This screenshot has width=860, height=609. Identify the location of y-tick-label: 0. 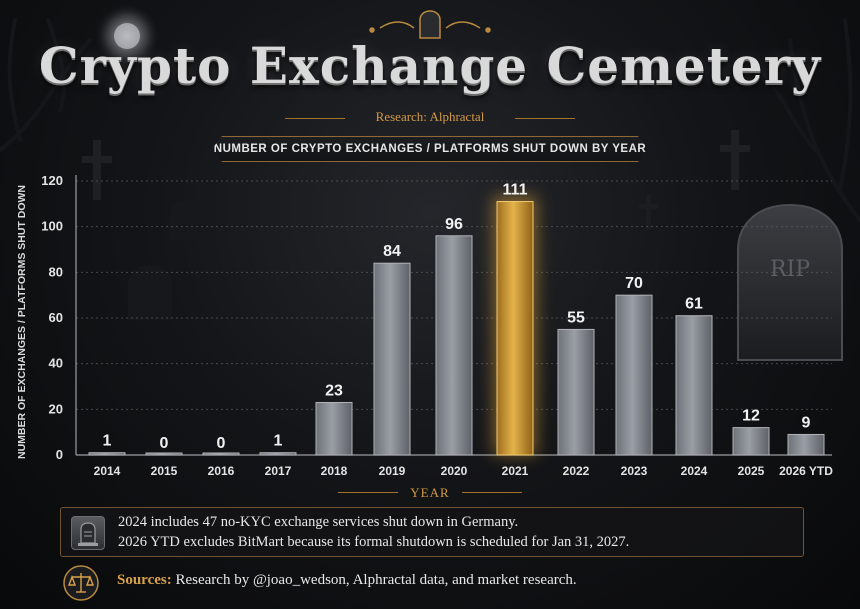
(59, 454).